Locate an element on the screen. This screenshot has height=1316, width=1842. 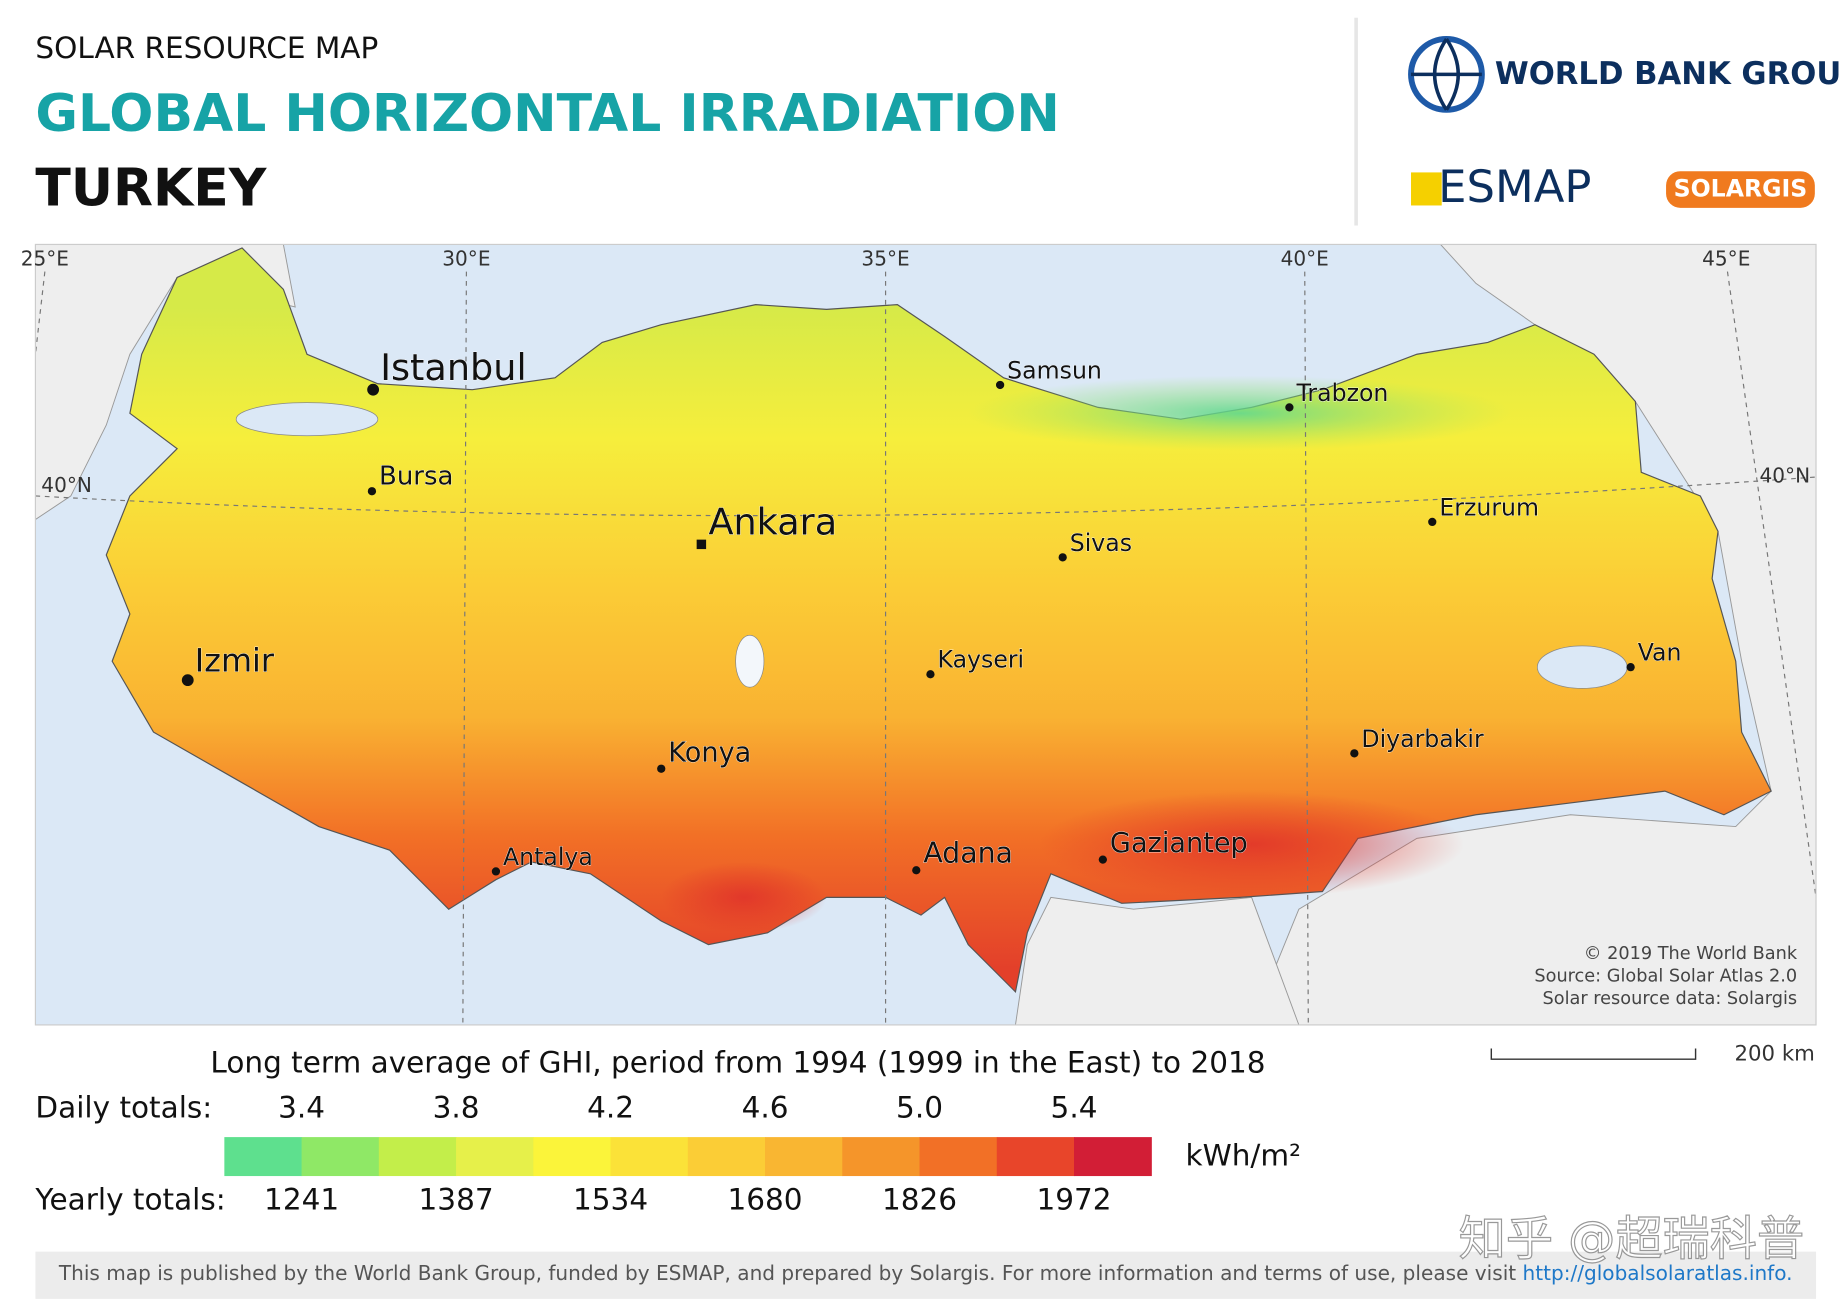
city-label: Erzurum is located at coordinates (1489, 507).